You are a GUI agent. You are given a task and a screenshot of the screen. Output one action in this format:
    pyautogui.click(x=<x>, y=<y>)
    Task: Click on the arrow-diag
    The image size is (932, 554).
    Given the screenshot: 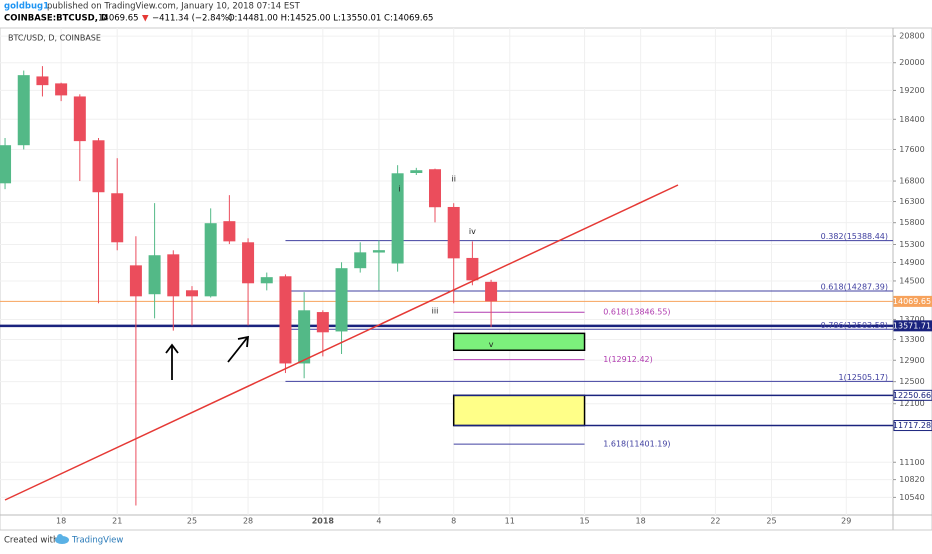 What is the action you would take?
    pyautogui.click(x=238, y=349)
    